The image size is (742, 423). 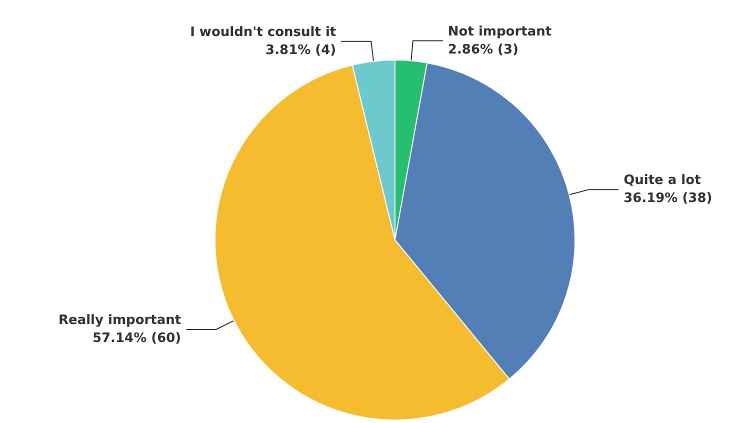 I want to click on data-label: 57.14% (60), so click(x=137, y=338).